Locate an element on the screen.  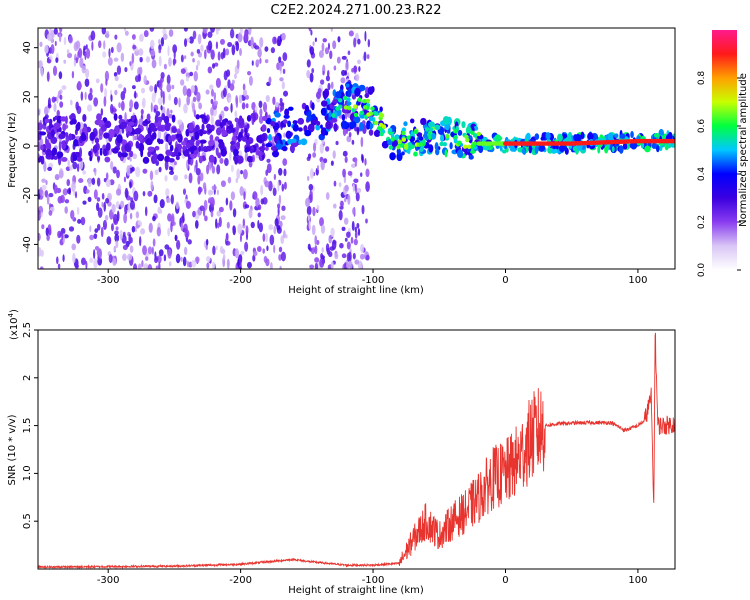
colorbar-tick-label: 0.0 is located at coordinates (702, 270).